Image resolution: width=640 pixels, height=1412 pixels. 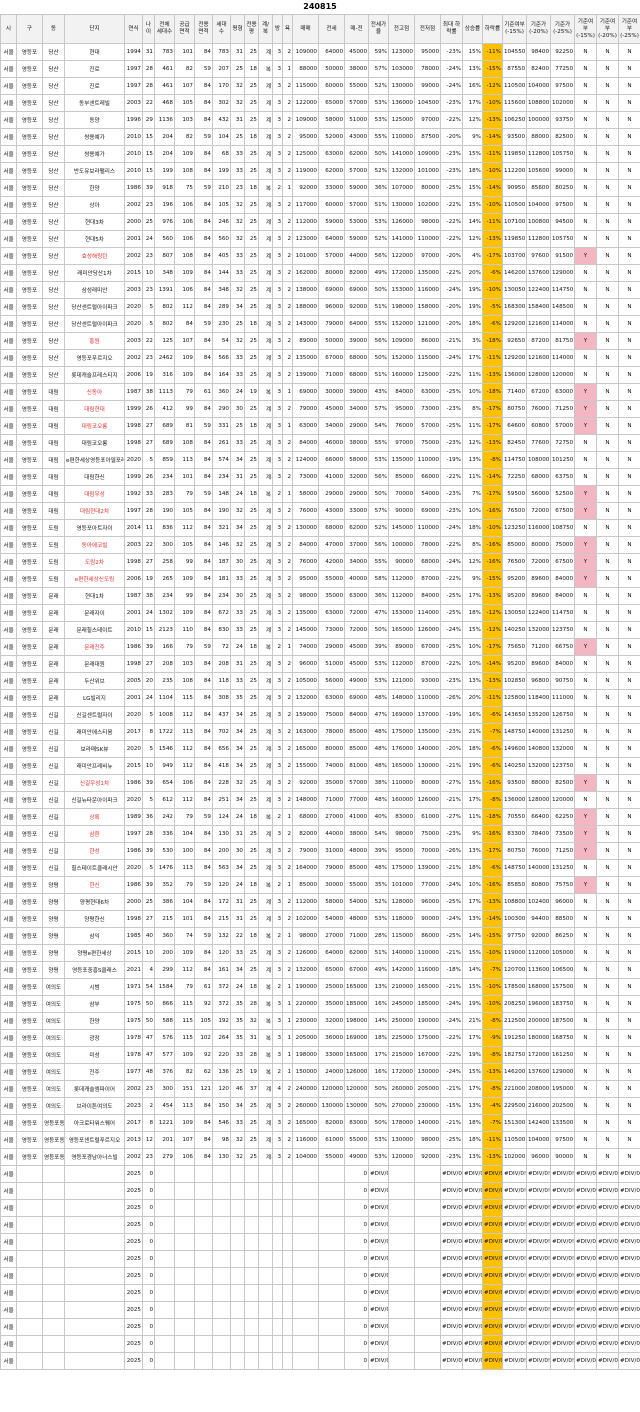 I want to click on table-cell: 102, so click(x=203, y=1038).